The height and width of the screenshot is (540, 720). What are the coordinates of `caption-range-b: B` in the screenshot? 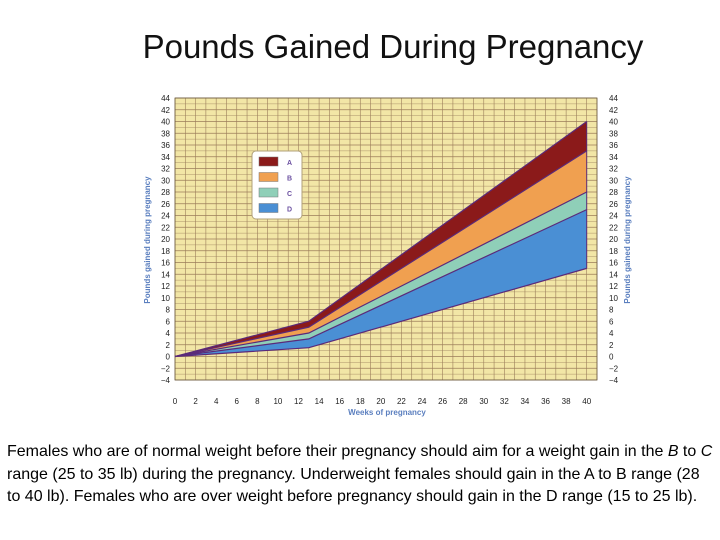 It's located at (673, 451).